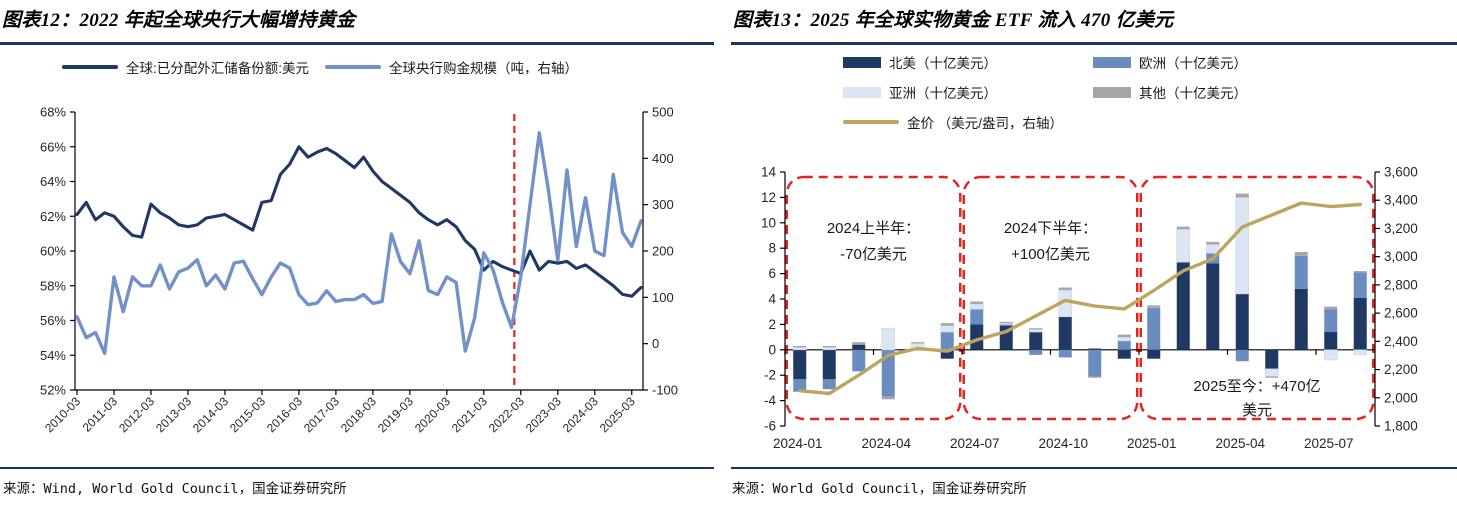 The width and height of the screenshot is (1457, 521). I want to click on y-axis-left-label: 10, so click(768, 222).